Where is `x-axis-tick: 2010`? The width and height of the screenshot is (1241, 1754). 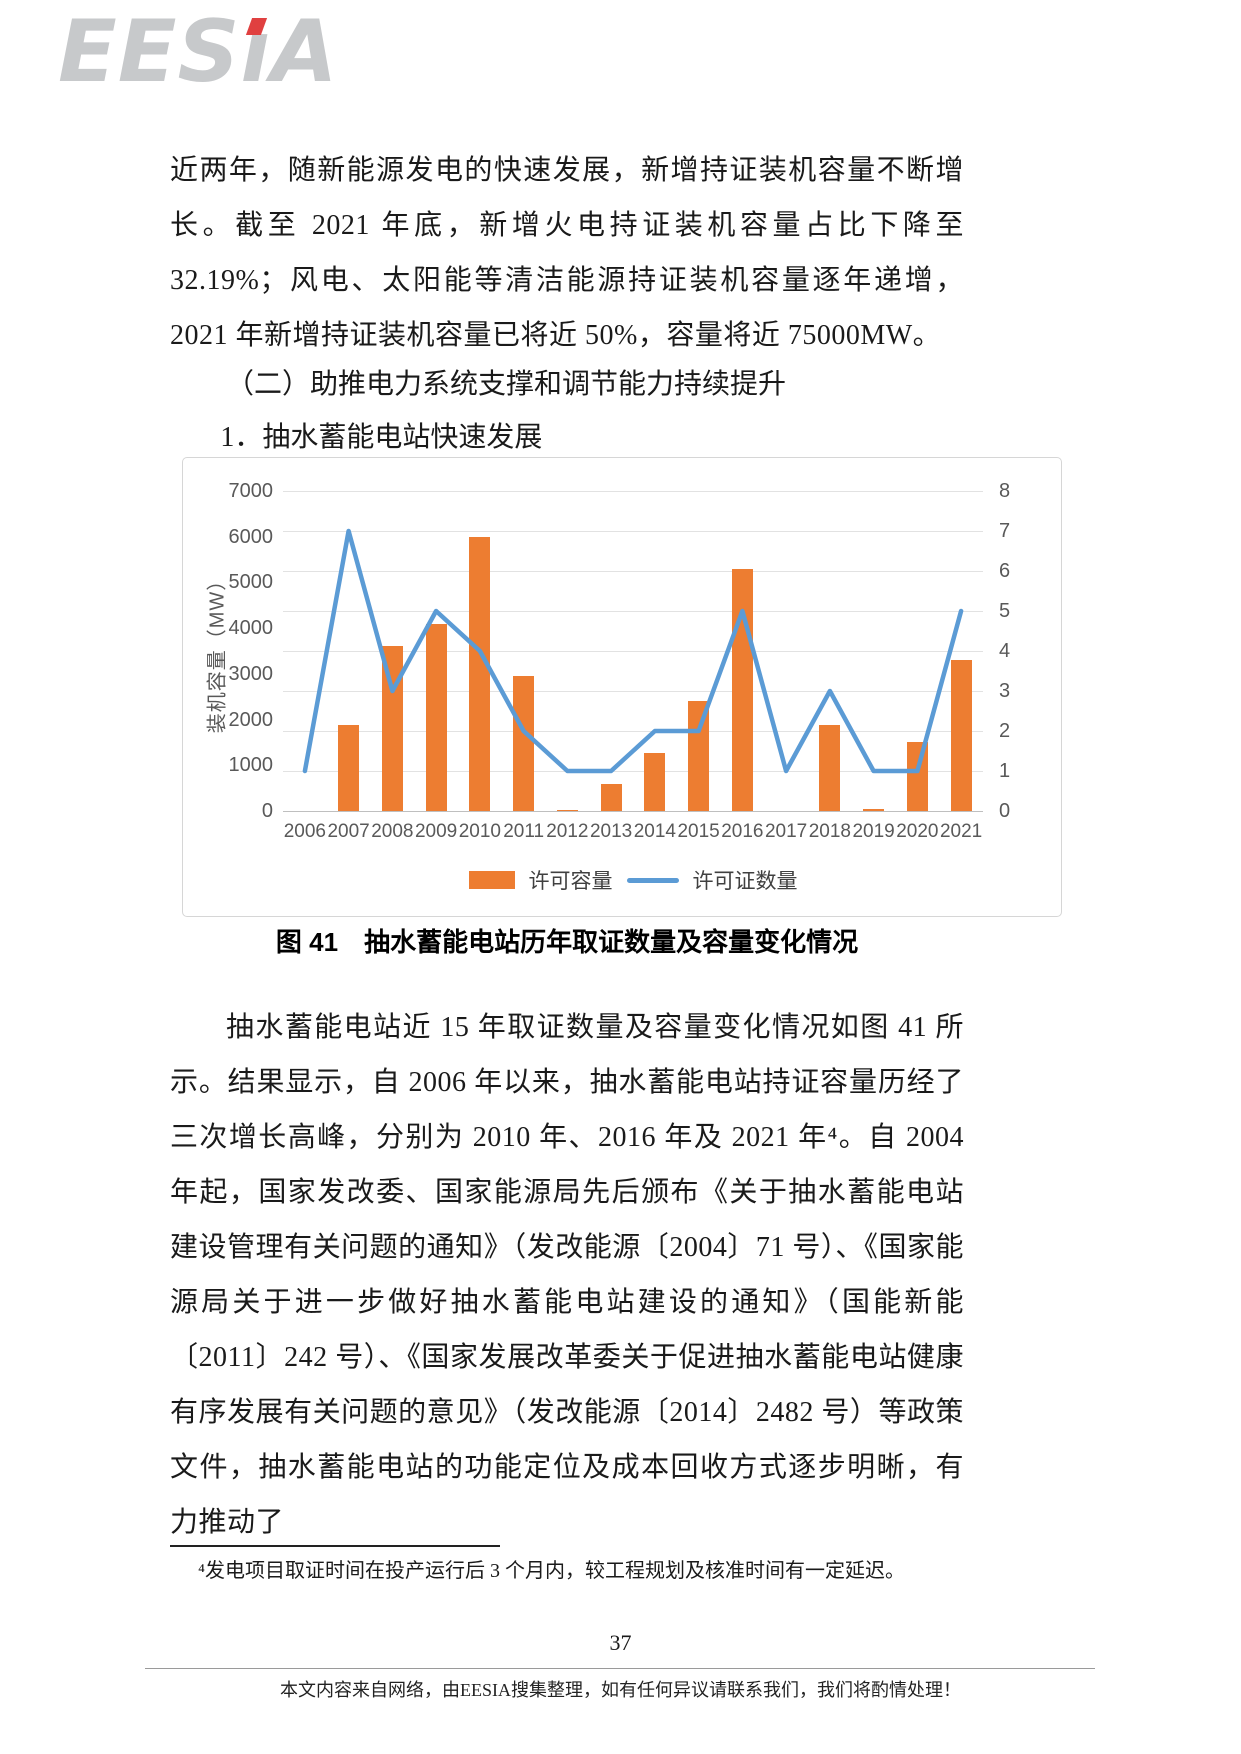
x-axis-tick: 2010 is located at coordinates (480, 831).